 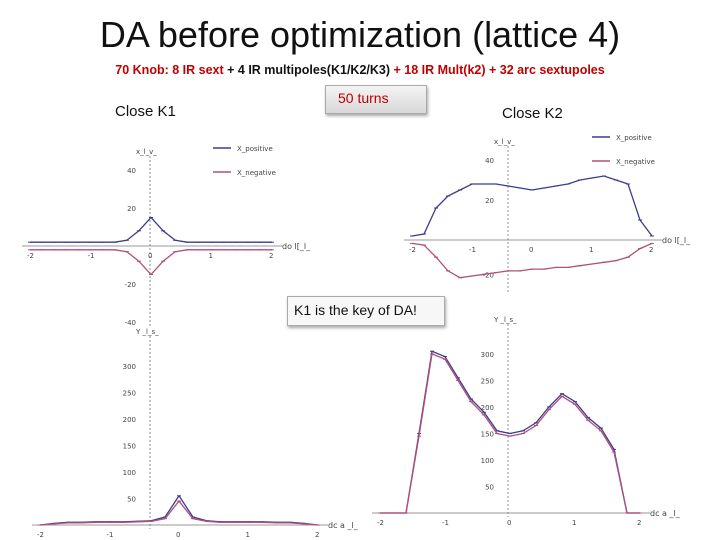 I want to click on k2y-xtick-label: 2, so click(x=639, y=523).